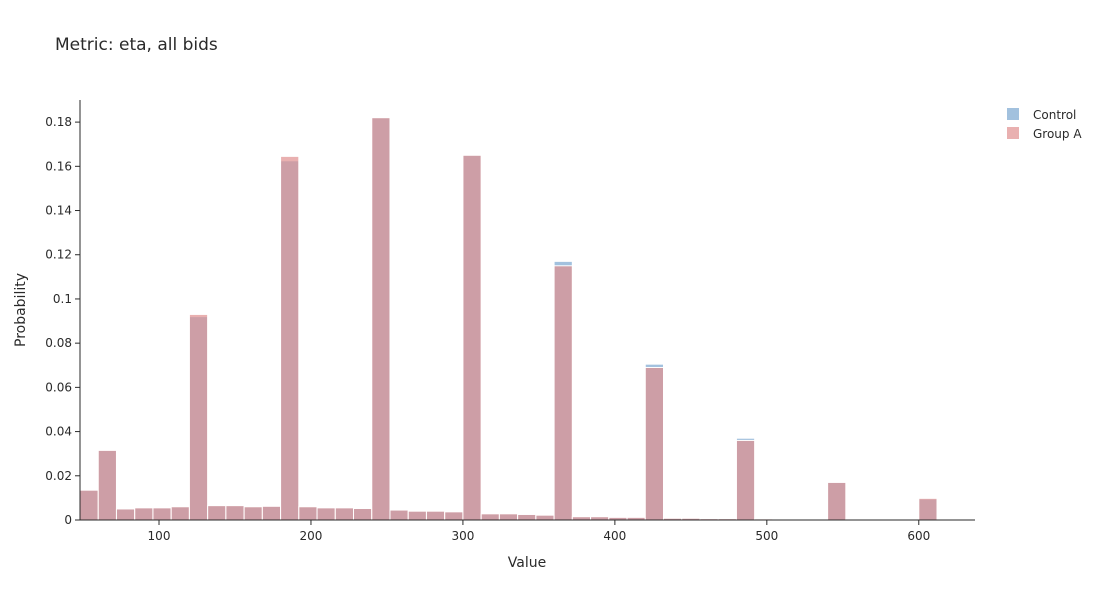 Image resolution: width=1100 pixels, height=600 pixels. What do you see at coordinates (58, 211) in the screenshot?
I see `y-tick-label: 0.14` at bounding box center [58, 211].